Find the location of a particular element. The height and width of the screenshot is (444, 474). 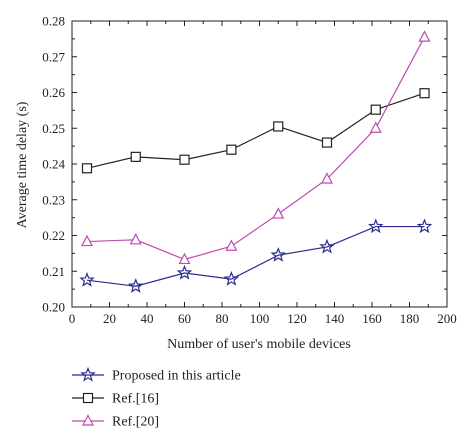

y-tick-label: 0.26 is located at coordinates (53, 92).